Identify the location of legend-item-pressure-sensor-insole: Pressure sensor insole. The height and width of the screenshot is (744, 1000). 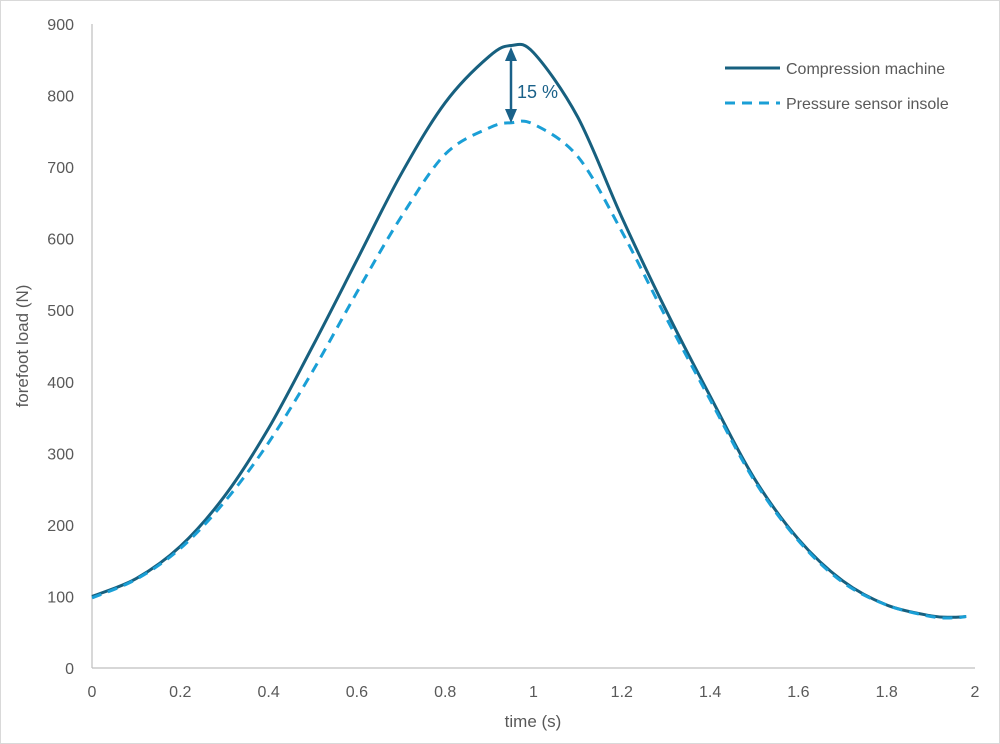
(837, 104).